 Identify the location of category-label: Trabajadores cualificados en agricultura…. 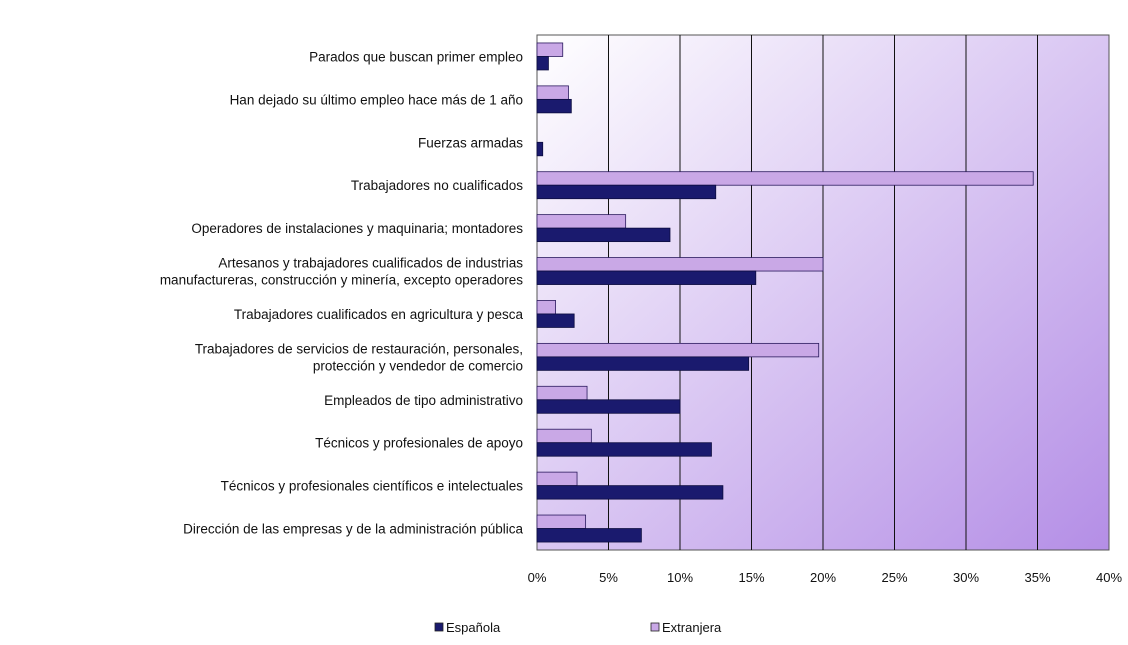
(379, 314).